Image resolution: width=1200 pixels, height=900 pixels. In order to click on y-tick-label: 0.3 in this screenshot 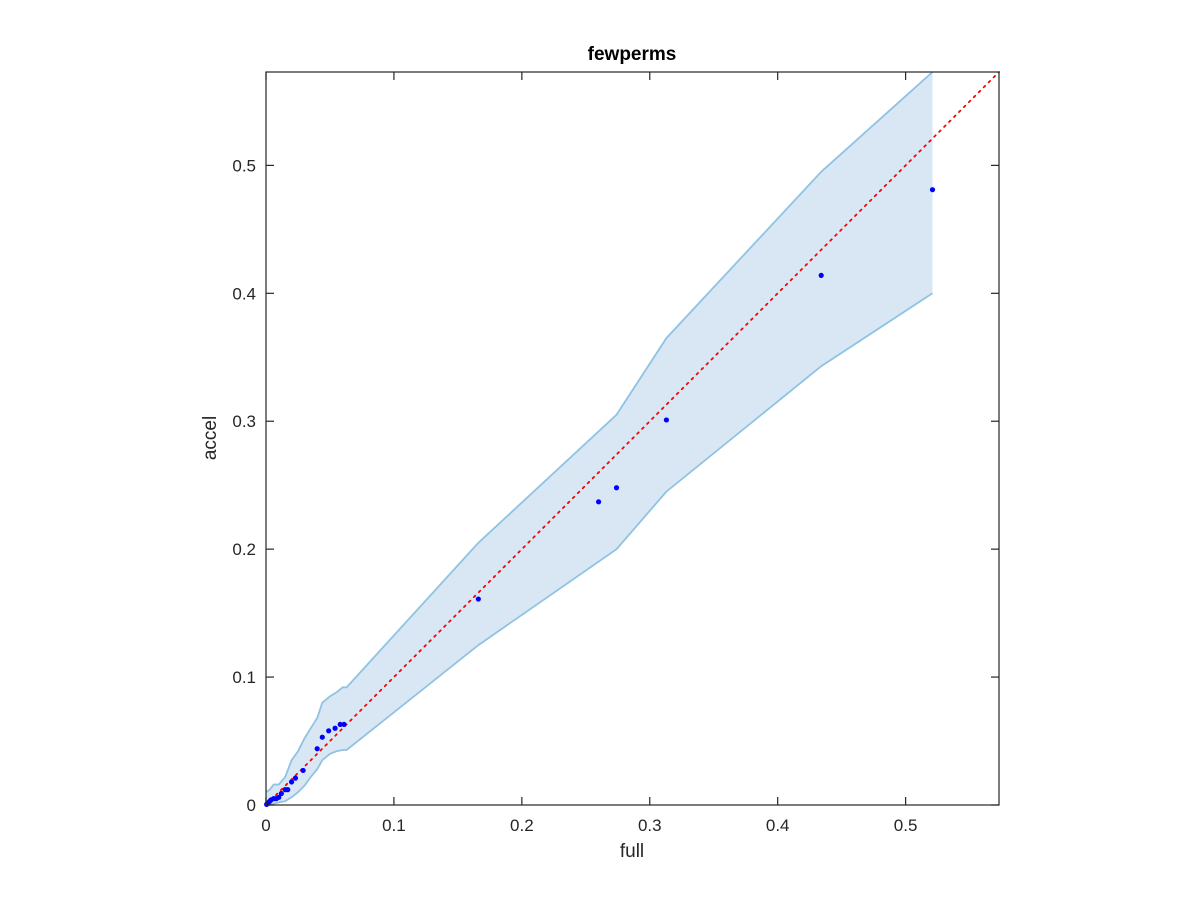, I will do `click(244, 421)`.